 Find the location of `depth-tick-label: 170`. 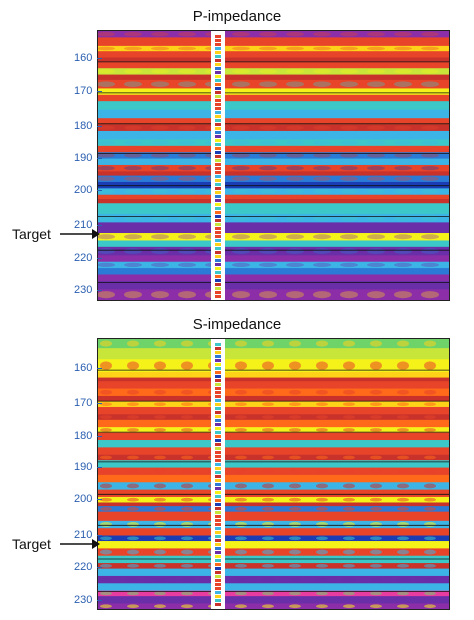

depth-tick-label: 170 is located at coordinates (83, 403).